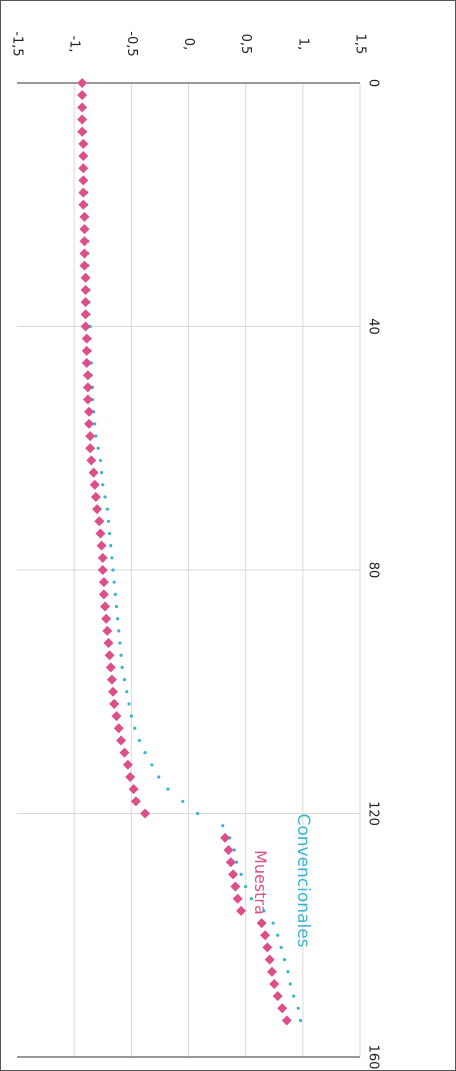 This screenshot has height=1071, width=456. Describe the element at coordinates (188, 44) in the screenshot. I see `value-tick-label: 0,` at that location.